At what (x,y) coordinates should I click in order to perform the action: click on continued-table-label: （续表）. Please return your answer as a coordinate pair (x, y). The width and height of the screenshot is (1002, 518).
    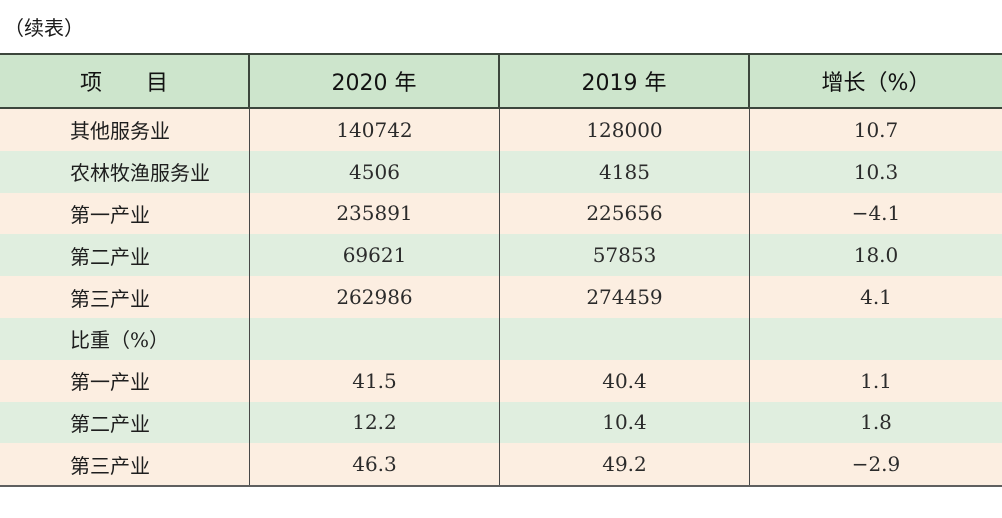
    Looking at the image, I should click on (44, 28).